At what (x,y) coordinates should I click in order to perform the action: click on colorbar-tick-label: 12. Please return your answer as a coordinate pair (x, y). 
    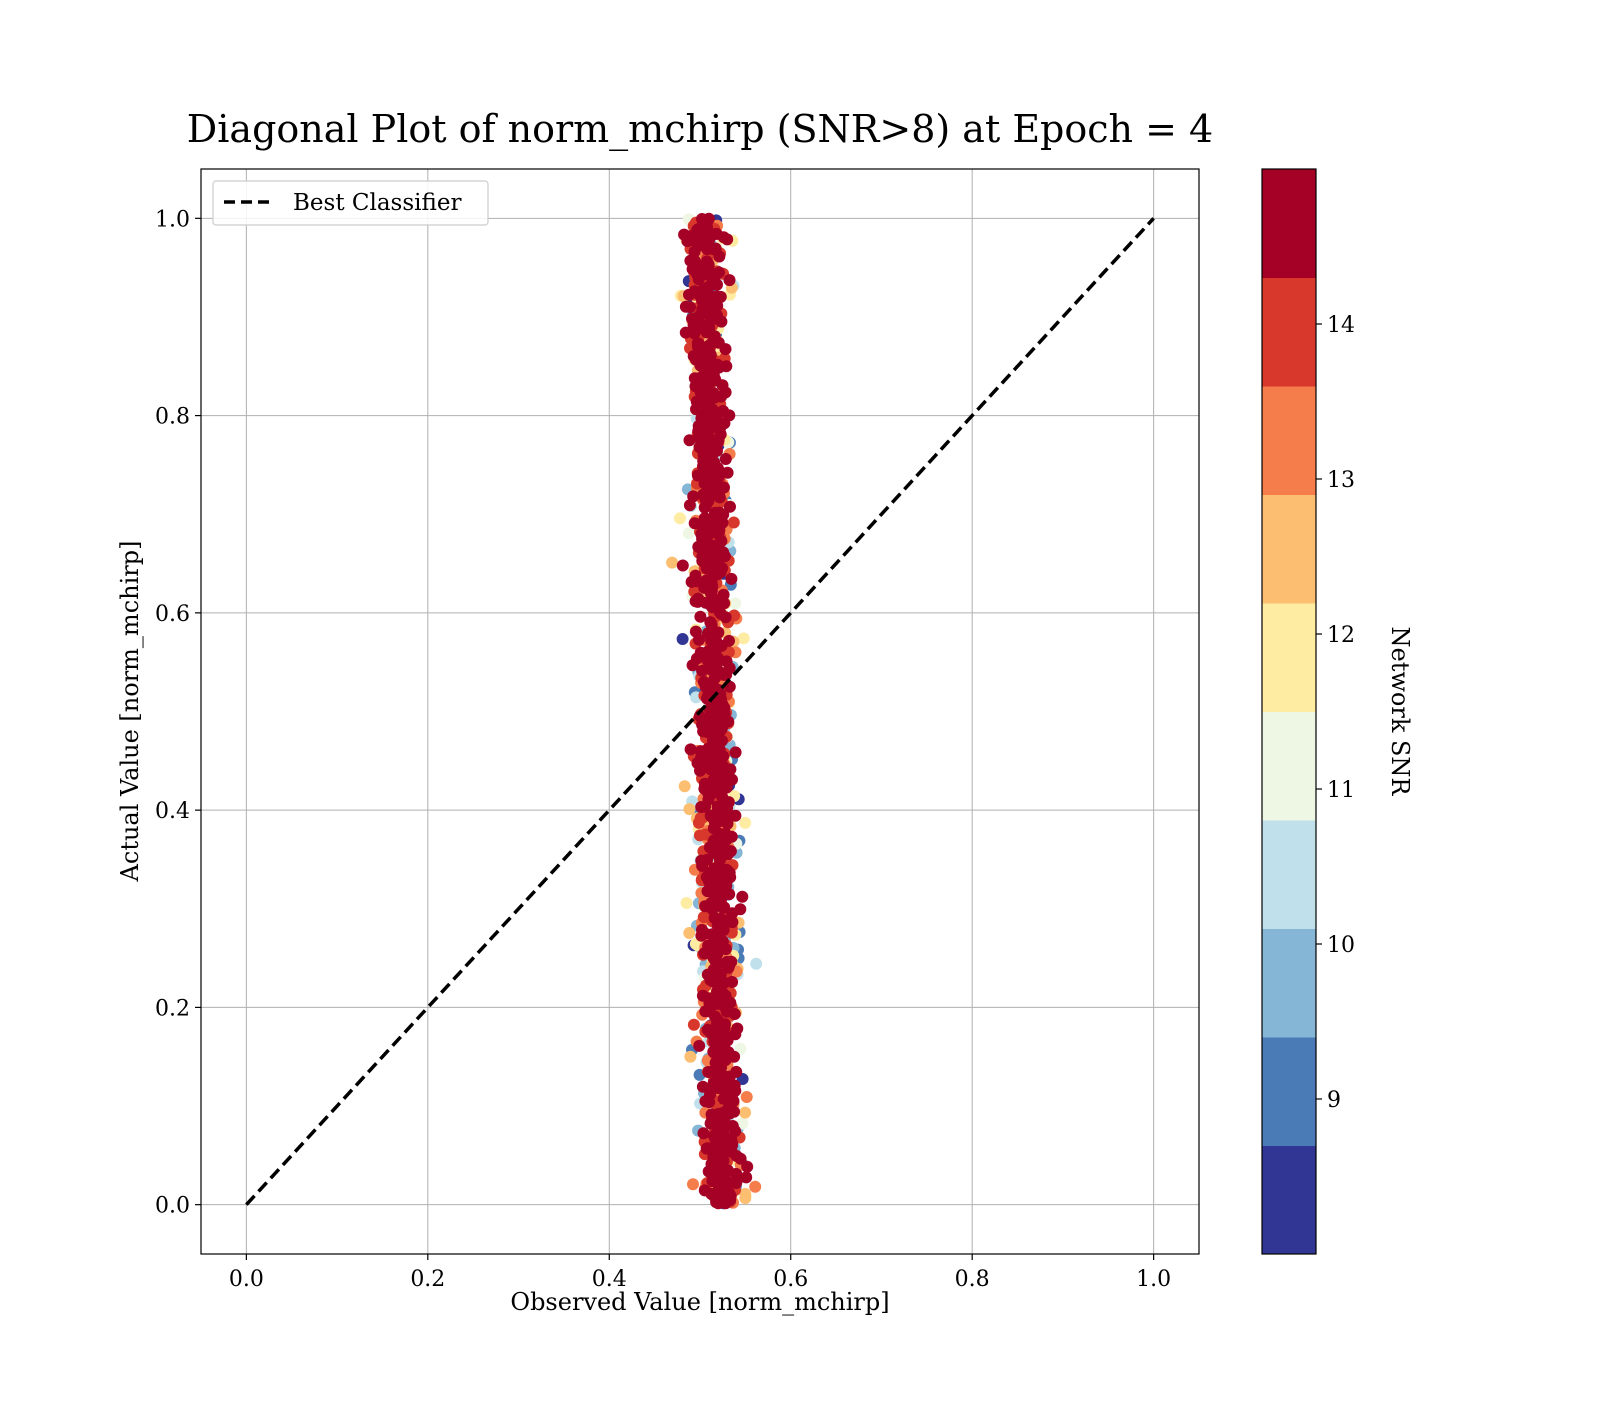
    Looking at the image, I should click on (1341, 635).